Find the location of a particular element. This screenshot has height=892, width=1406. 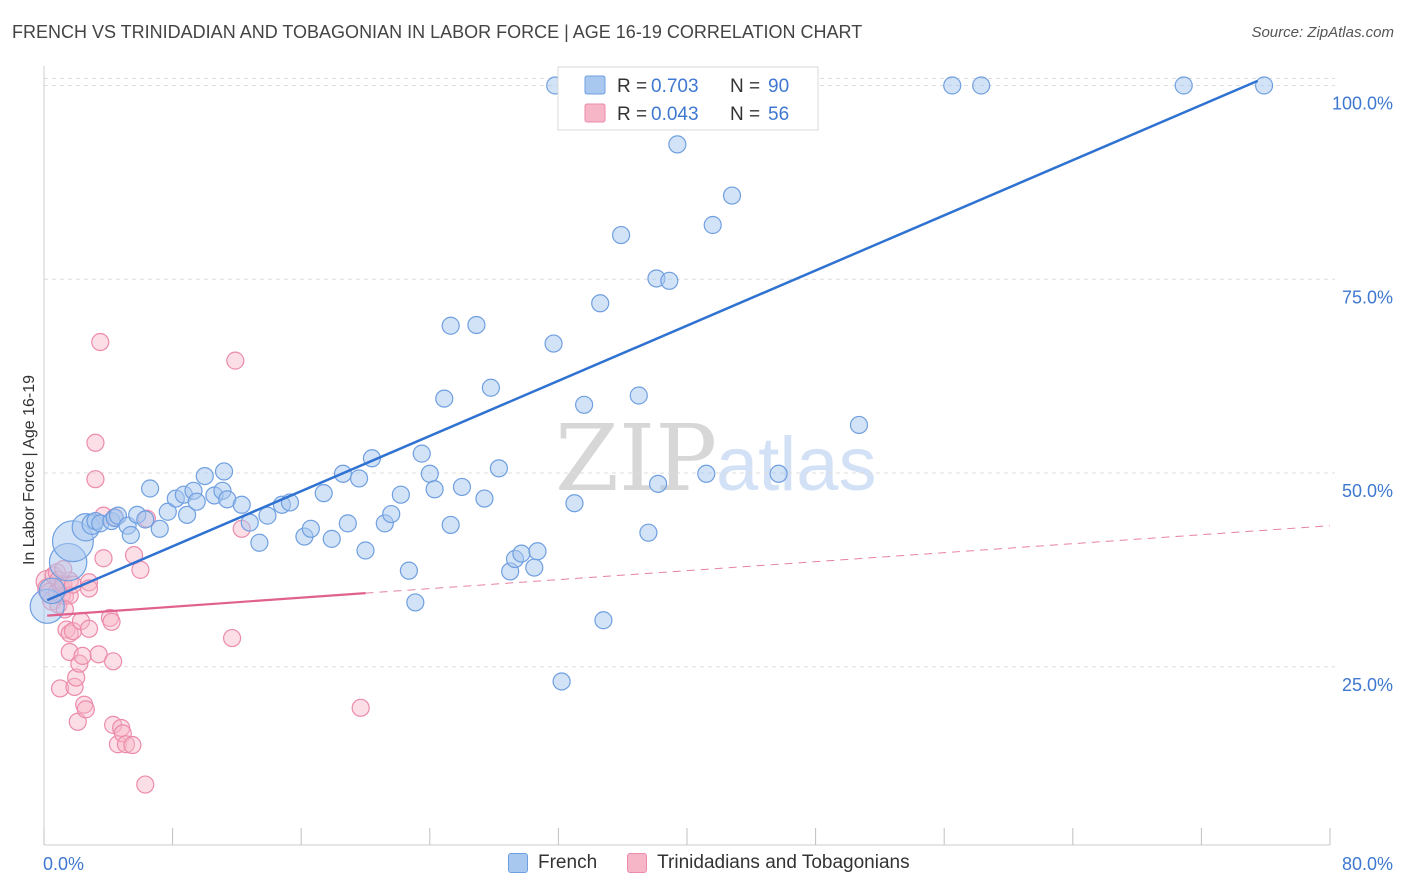

legend-swatch-trinidadians is located at coordinates (637, 863).